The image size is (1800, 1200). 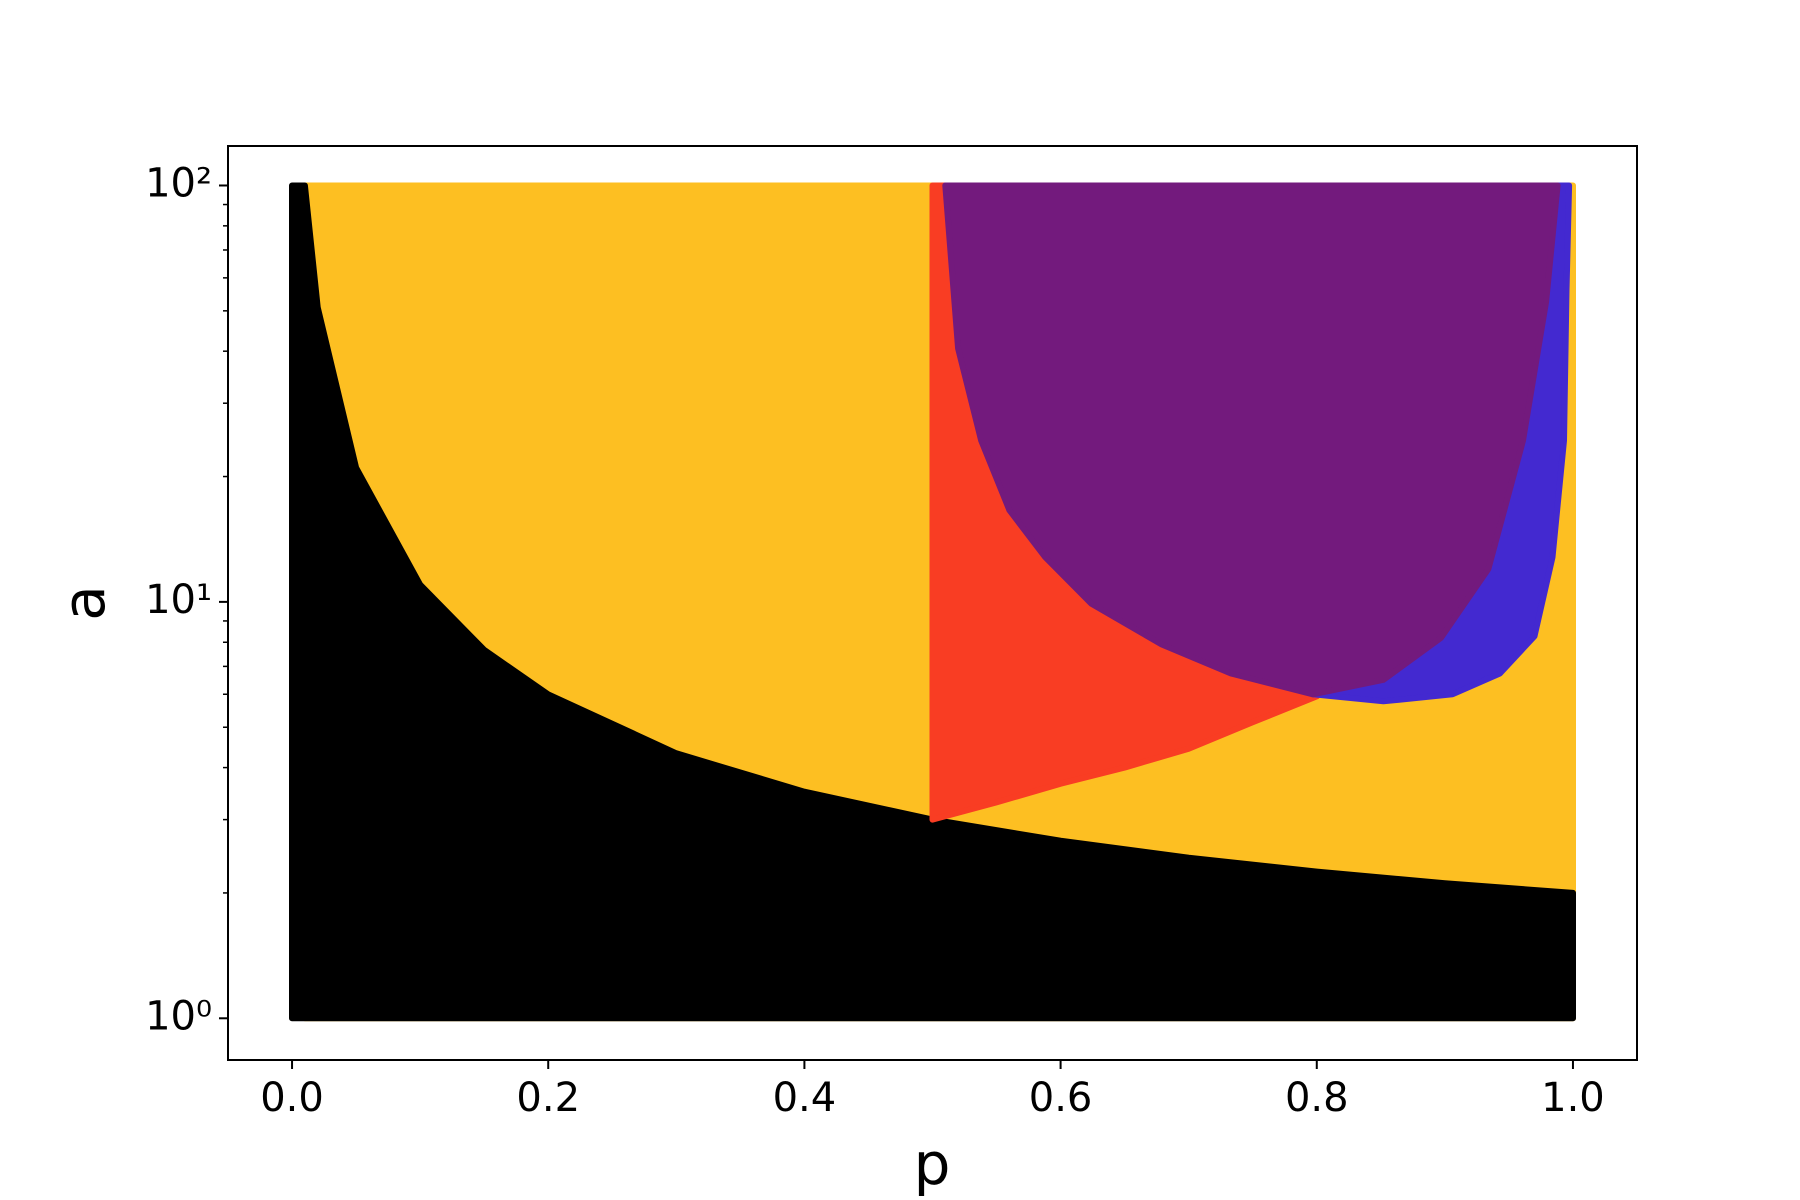 What do you see at coordinates (1317, 1098) in the screenshot?
I see `x-tick-label: 0.8` at bounding box center [1317, 1098].